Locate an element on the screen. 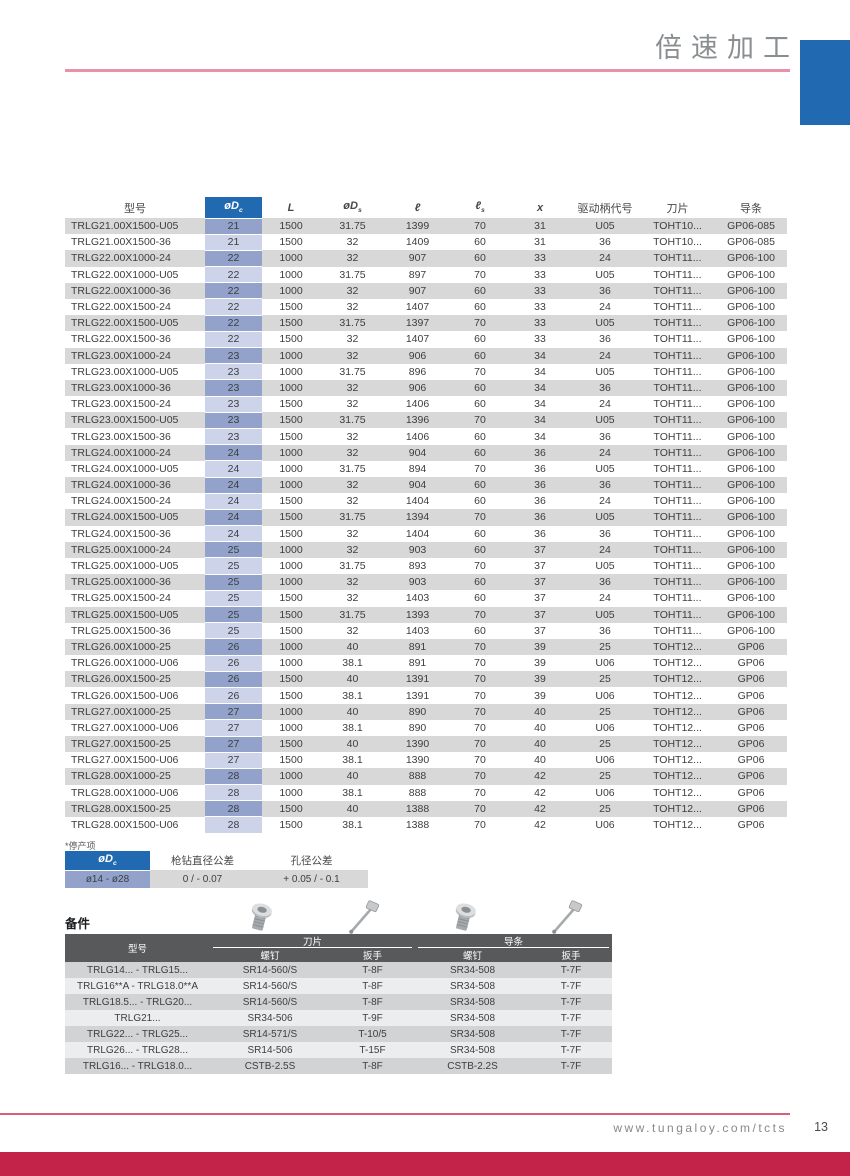  cell-l: 1406 is located at coordinates (417, 436).